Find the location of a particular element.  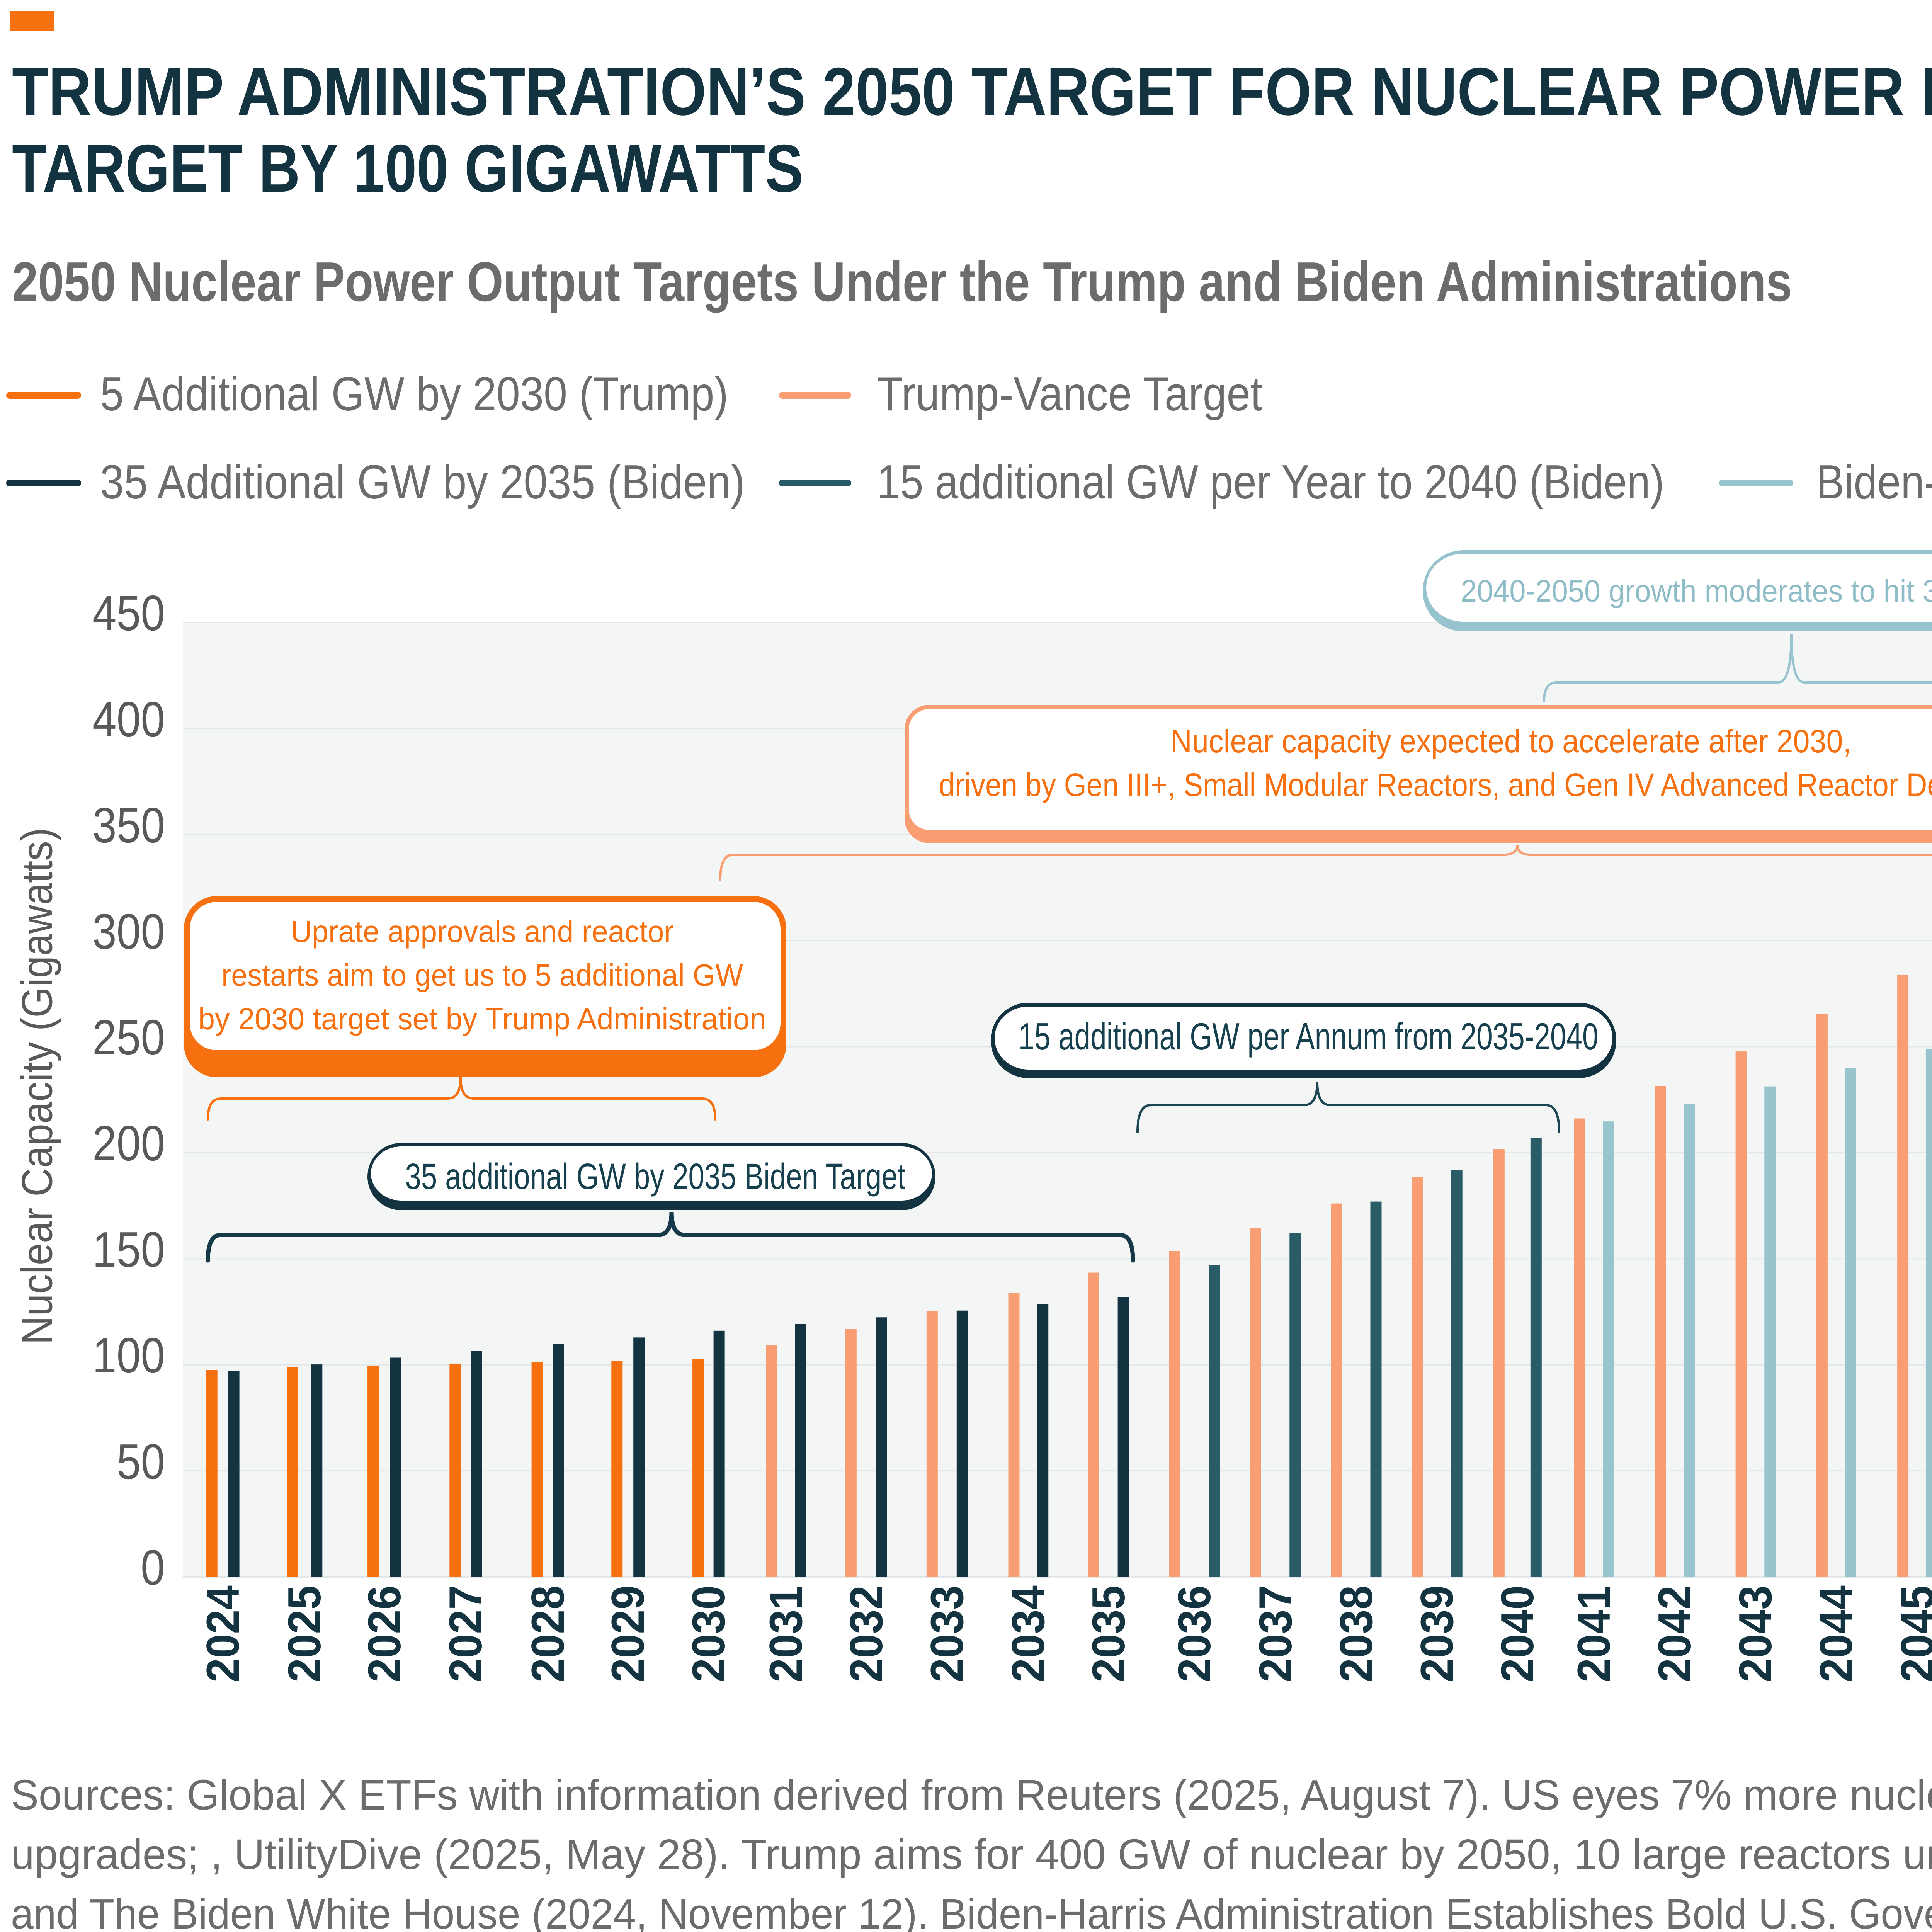

svg-text: 2029 is located at coordinates (628, 1633).